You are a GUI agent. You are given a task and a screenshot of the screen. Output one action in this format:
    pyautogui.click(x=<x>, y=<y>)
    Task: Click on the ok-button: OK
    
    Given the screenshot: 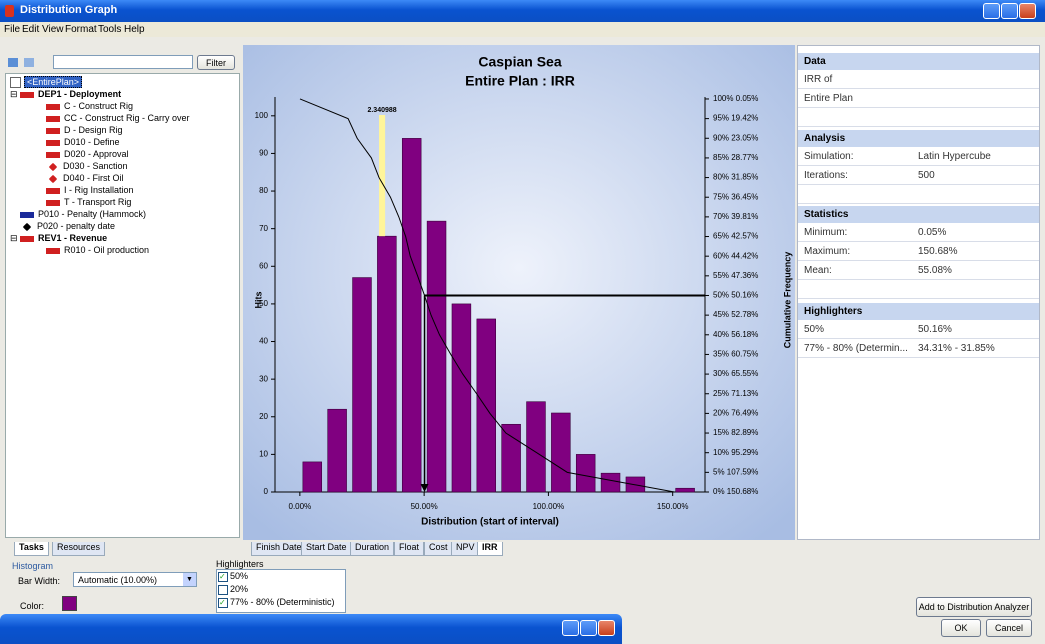 What is the action you would take?
    pyautogui.click(x=961, y=628)
    